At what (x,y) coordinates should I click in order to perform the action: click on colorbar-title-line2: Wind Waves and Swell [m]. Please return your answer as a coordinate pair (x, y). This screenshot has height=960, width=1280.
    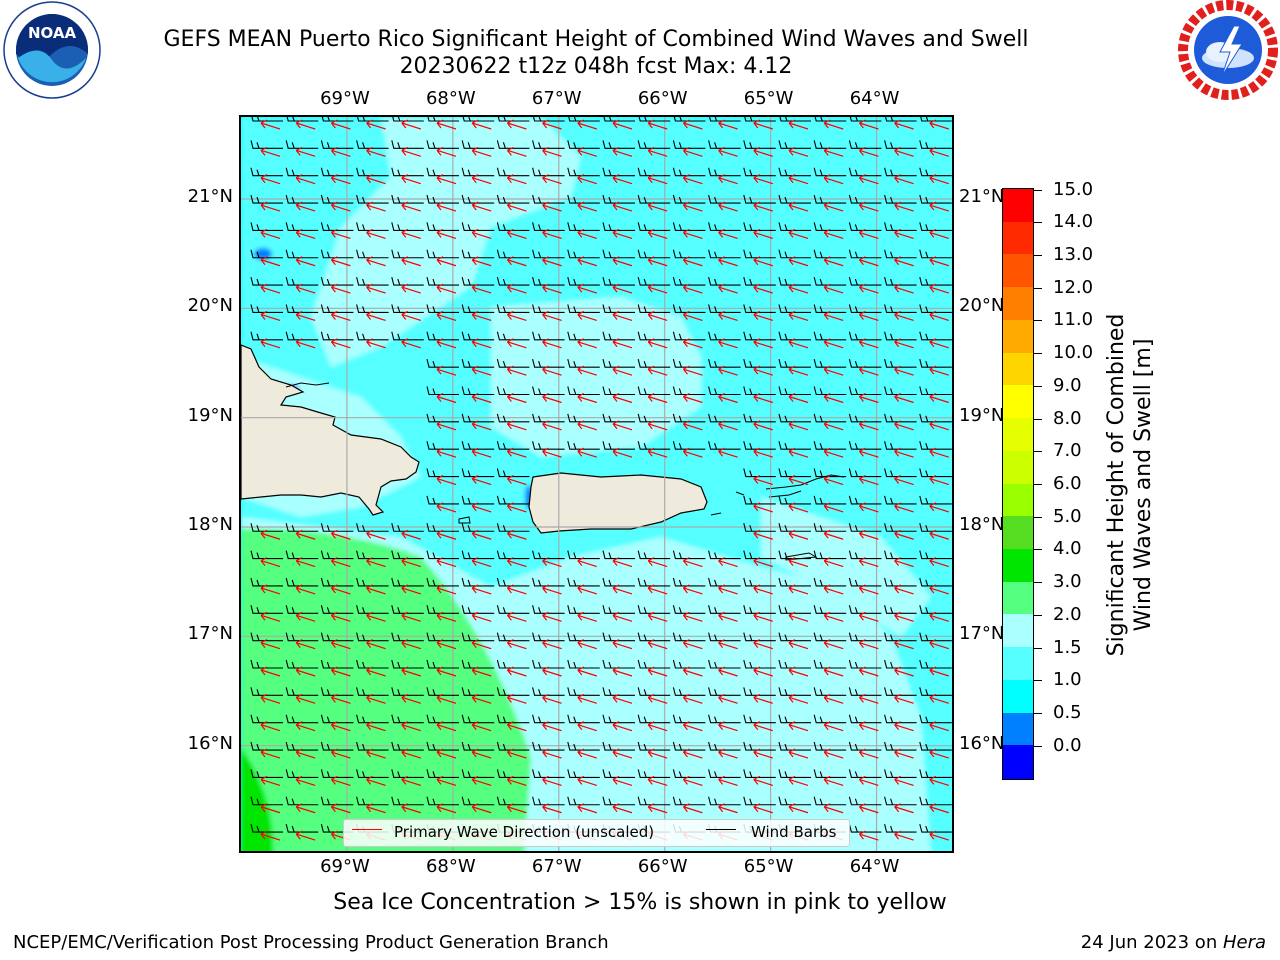
    Looking at the image, I should click on (1143, 485).